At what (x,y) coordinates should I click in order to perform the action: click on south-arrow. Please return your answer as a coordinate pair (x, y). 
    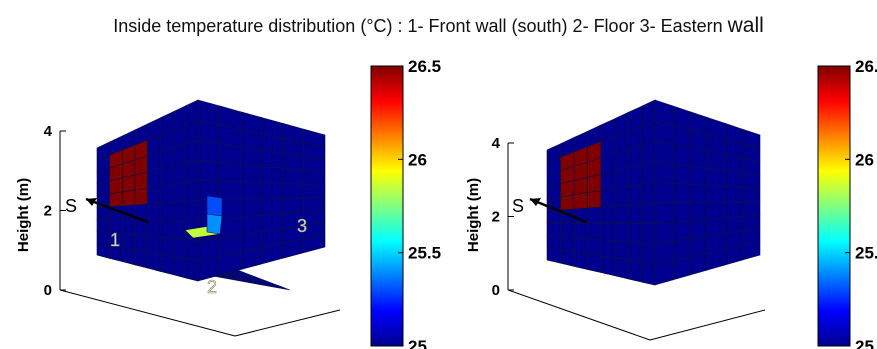
    Looking at the image, I should click on (117, 210).